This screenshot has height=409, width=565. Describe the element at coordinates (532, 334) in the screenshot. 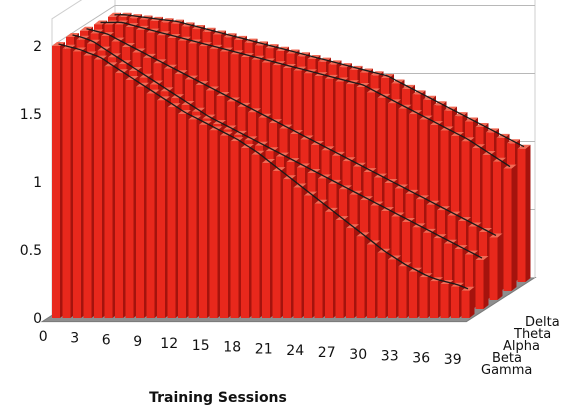

I see `depth-label: Theta` at that location.